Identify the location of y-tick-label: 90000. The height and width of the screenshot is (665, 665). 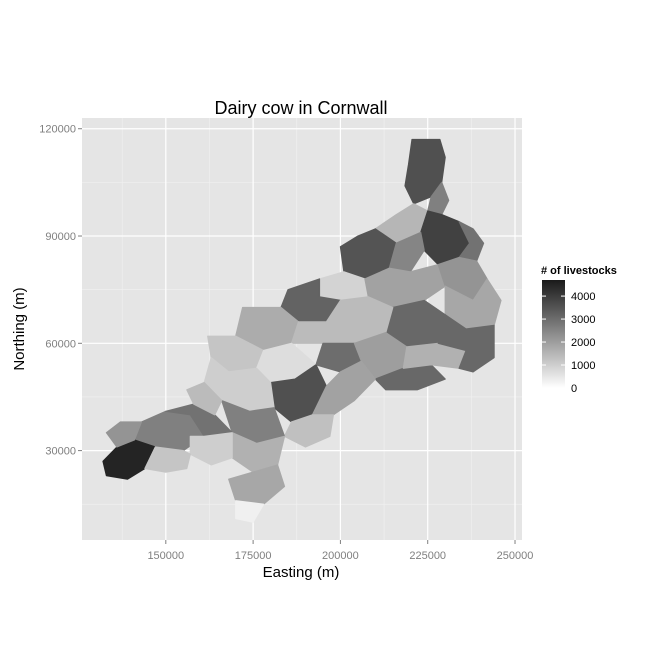
(60, 237).